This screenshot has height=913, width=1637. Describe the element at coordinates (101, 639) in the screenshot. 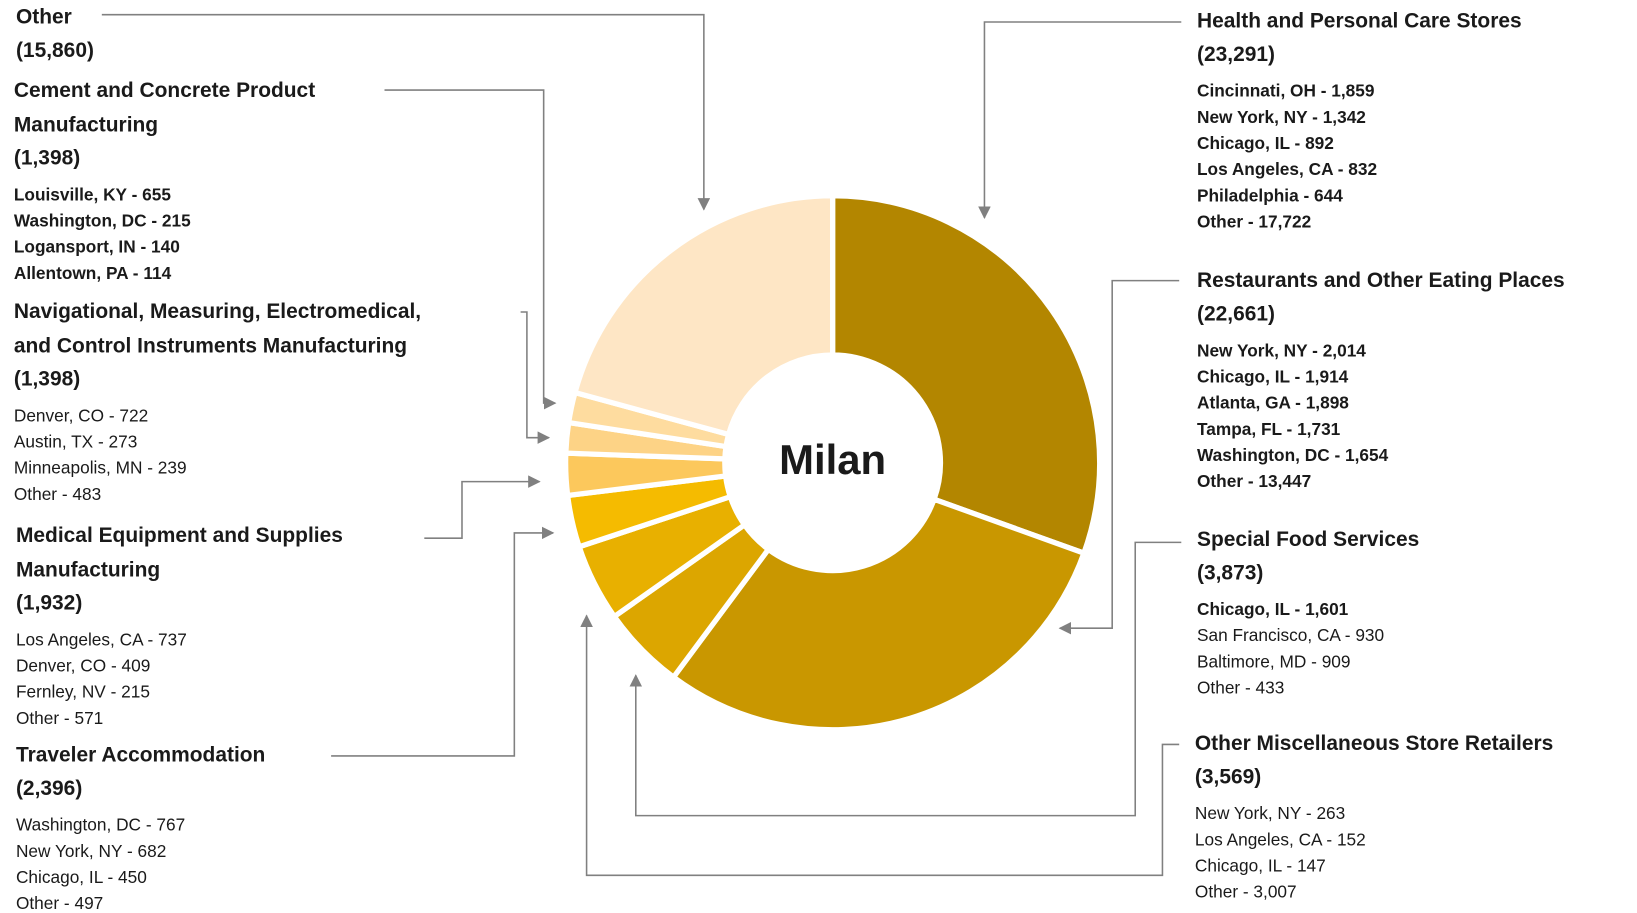

I see `detail-label: Los Angeles, CA - 737` at that location.